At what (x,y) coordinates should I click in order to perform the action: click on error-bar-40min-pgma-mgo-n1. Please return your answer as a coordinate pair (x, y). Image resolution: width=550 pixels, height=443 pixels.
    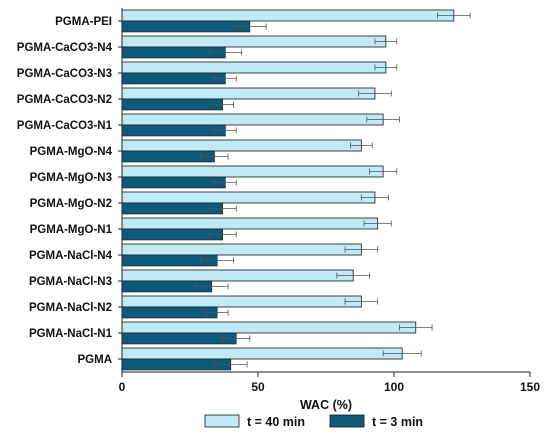
    Looking at the image, I should click on (377, 223).